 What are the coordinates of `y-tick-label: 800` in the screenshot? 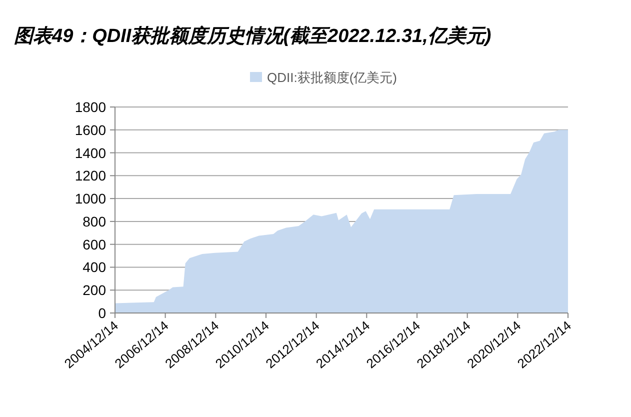 It's located at (94, 221).